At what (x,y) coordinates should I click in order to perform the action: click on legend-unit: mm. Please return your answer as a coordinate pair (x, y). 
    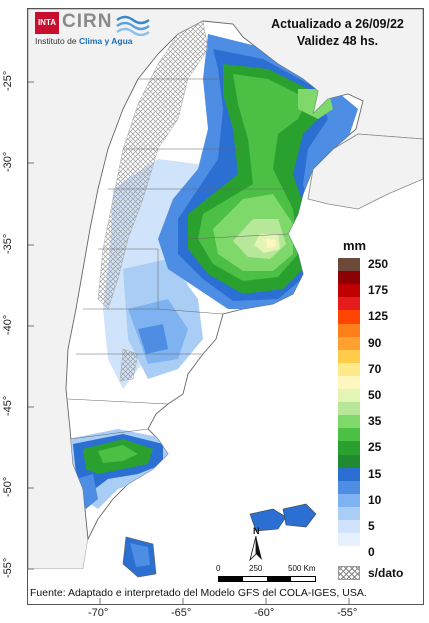
    Looking at the image, I should click on (355, 245).